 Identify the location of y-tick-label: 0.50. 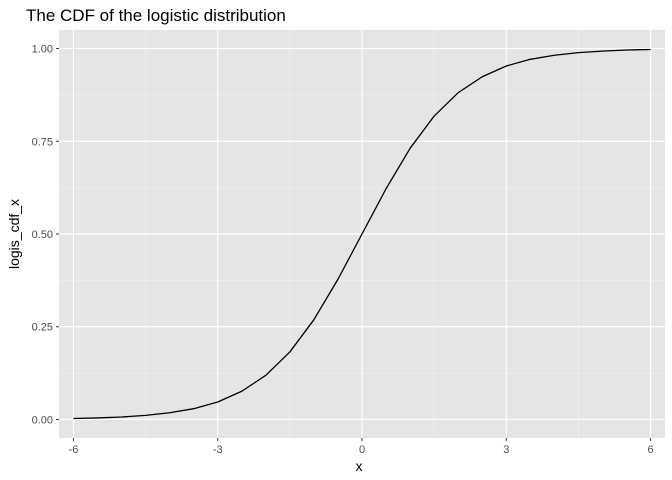
(42, 235).